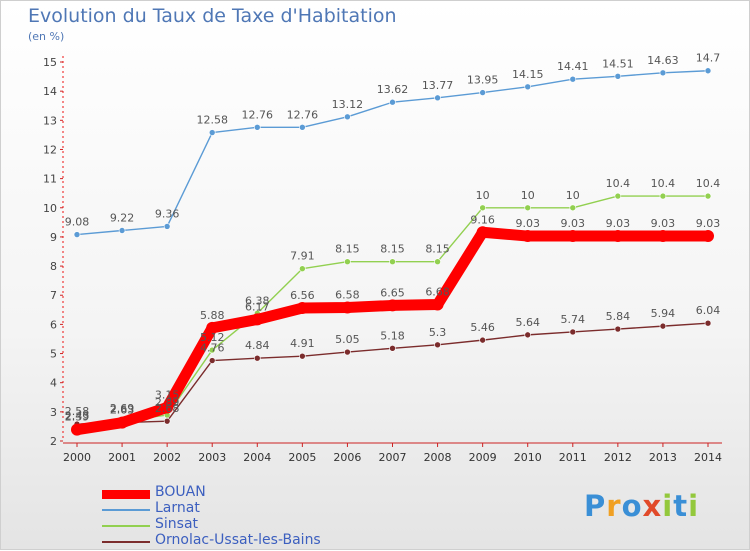 This screenshot has height=551, width=750. What do you see at coordinates (528, 74) in the screenshot?
I see `data-label: 14.15` at bounding box center [528, 74].